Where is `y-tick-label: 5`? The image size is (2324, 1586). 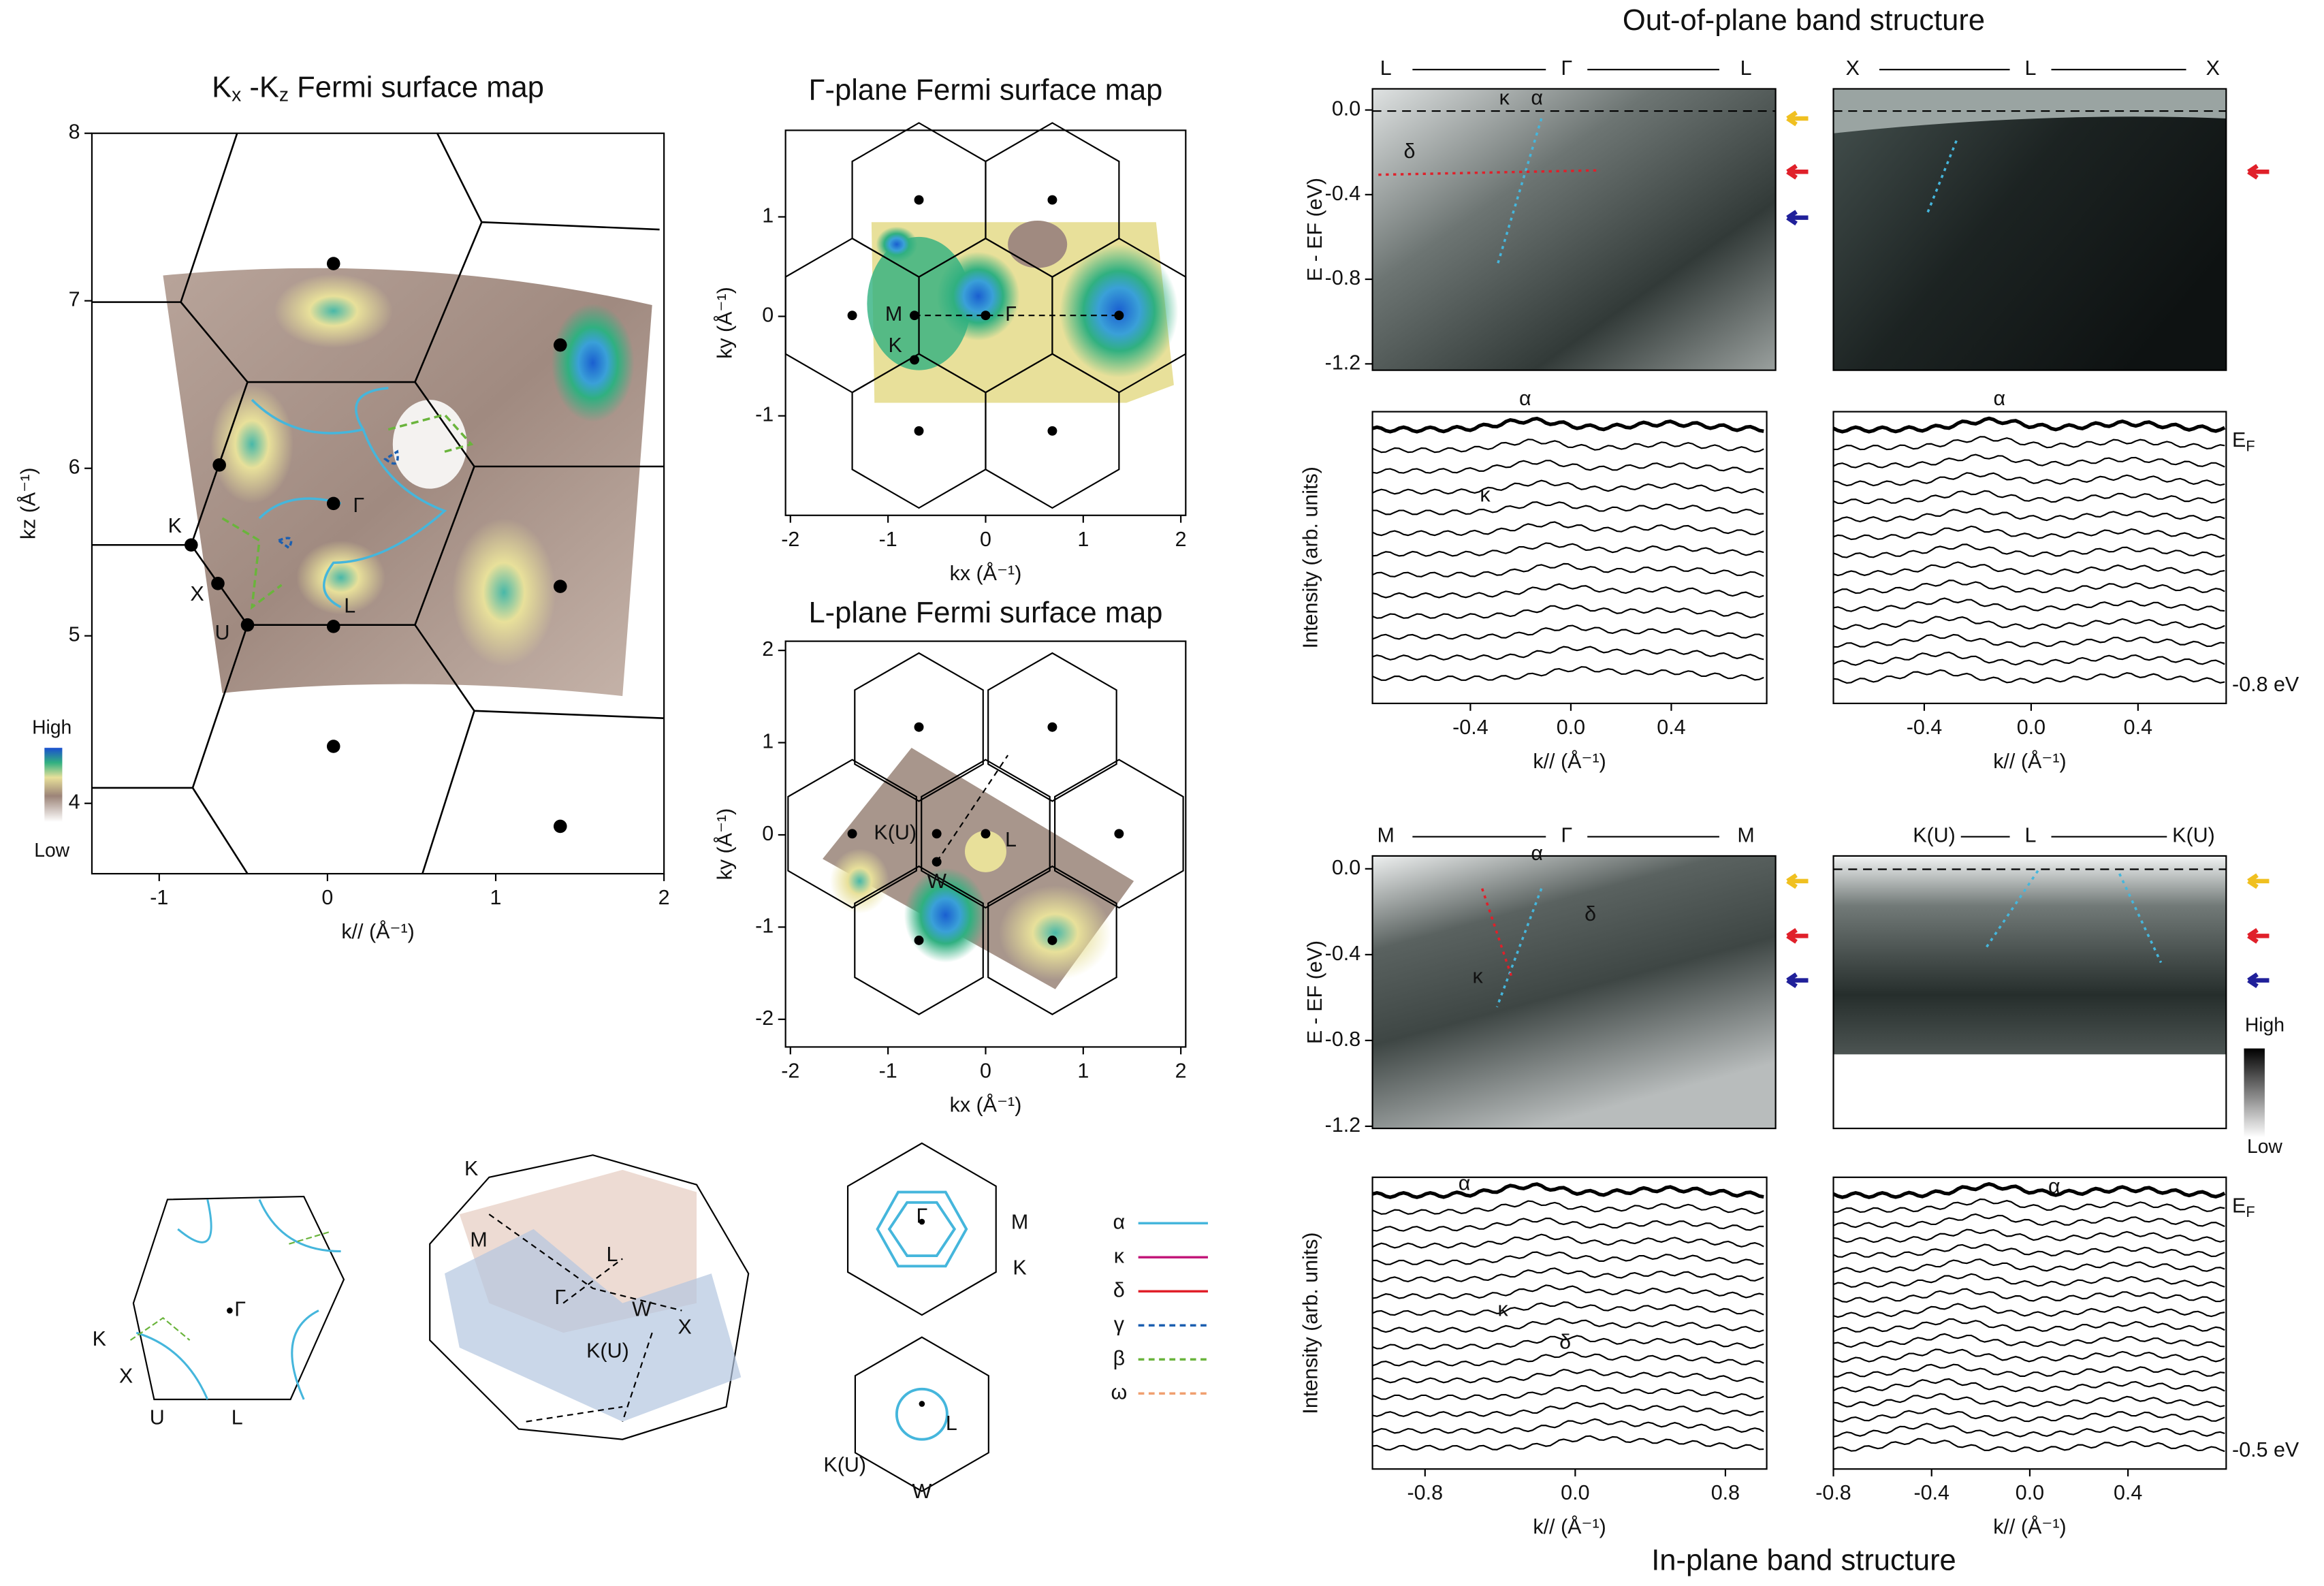 y-tick-label: 5 is located at coordinates (74, 634).